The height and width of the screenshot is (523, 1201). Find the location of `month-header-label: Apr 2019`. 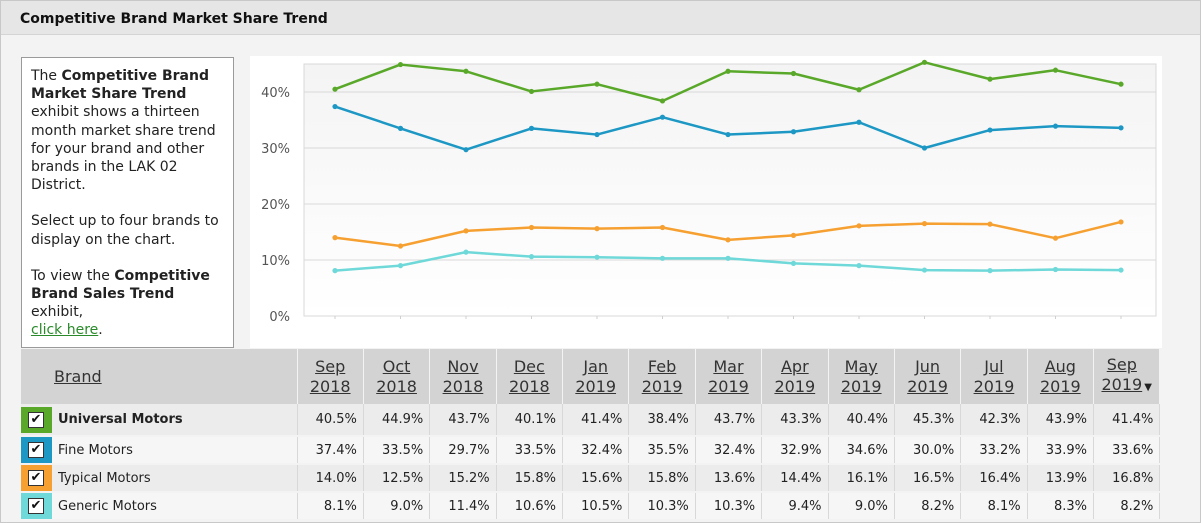

month-header-label: Apr 2019 is located at coordinates (794, 377).